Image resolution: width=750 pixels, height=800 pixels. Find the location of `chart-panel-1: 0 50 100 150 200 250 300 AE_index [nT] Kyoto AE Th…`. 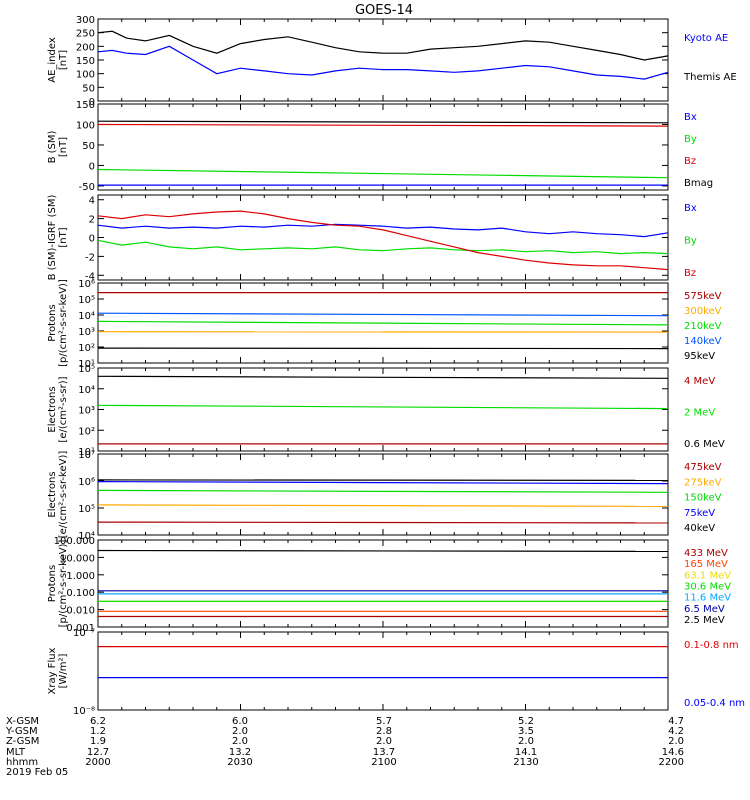

chart-panel-1: 0 50 100 150 200 250 300 AE_index [nT] Kyoto AE Th… is located at coordinates (392, 61).